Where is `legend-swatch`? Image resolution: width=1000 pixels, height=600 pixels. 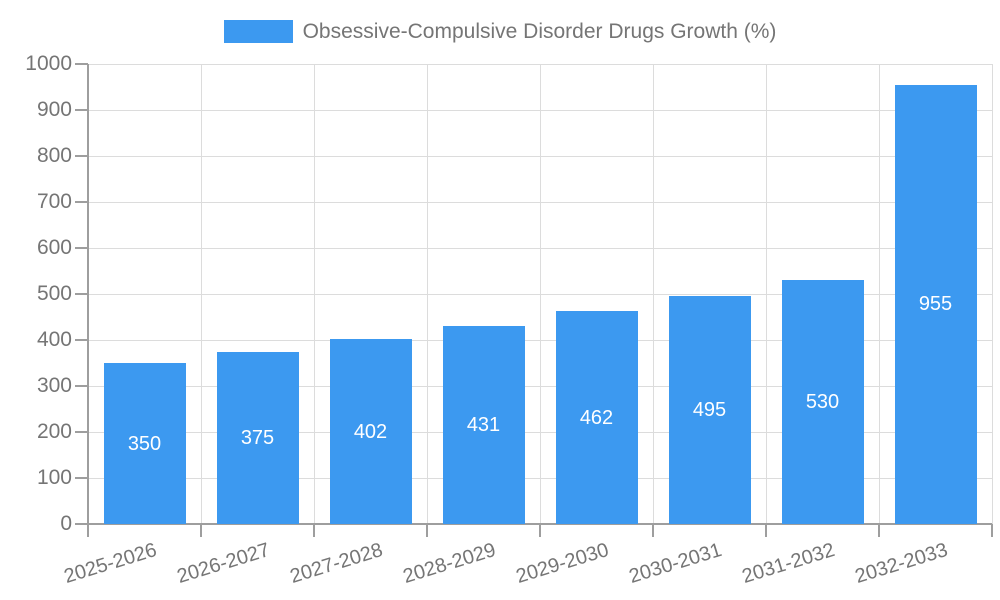 legend-swatch is located at coordinates (258, 31).